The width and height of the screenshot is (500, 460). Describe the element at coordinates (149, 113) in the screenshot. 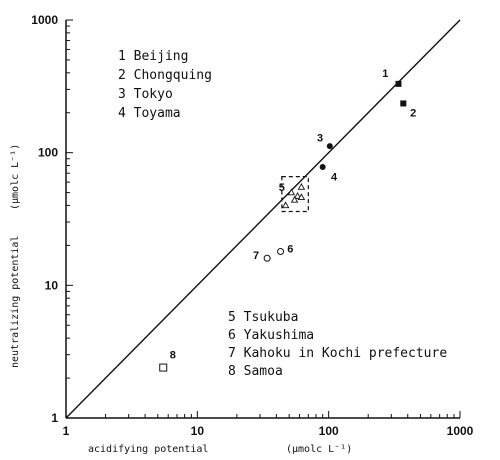

I see `legend-top-item: 4 Toyama` at that location.